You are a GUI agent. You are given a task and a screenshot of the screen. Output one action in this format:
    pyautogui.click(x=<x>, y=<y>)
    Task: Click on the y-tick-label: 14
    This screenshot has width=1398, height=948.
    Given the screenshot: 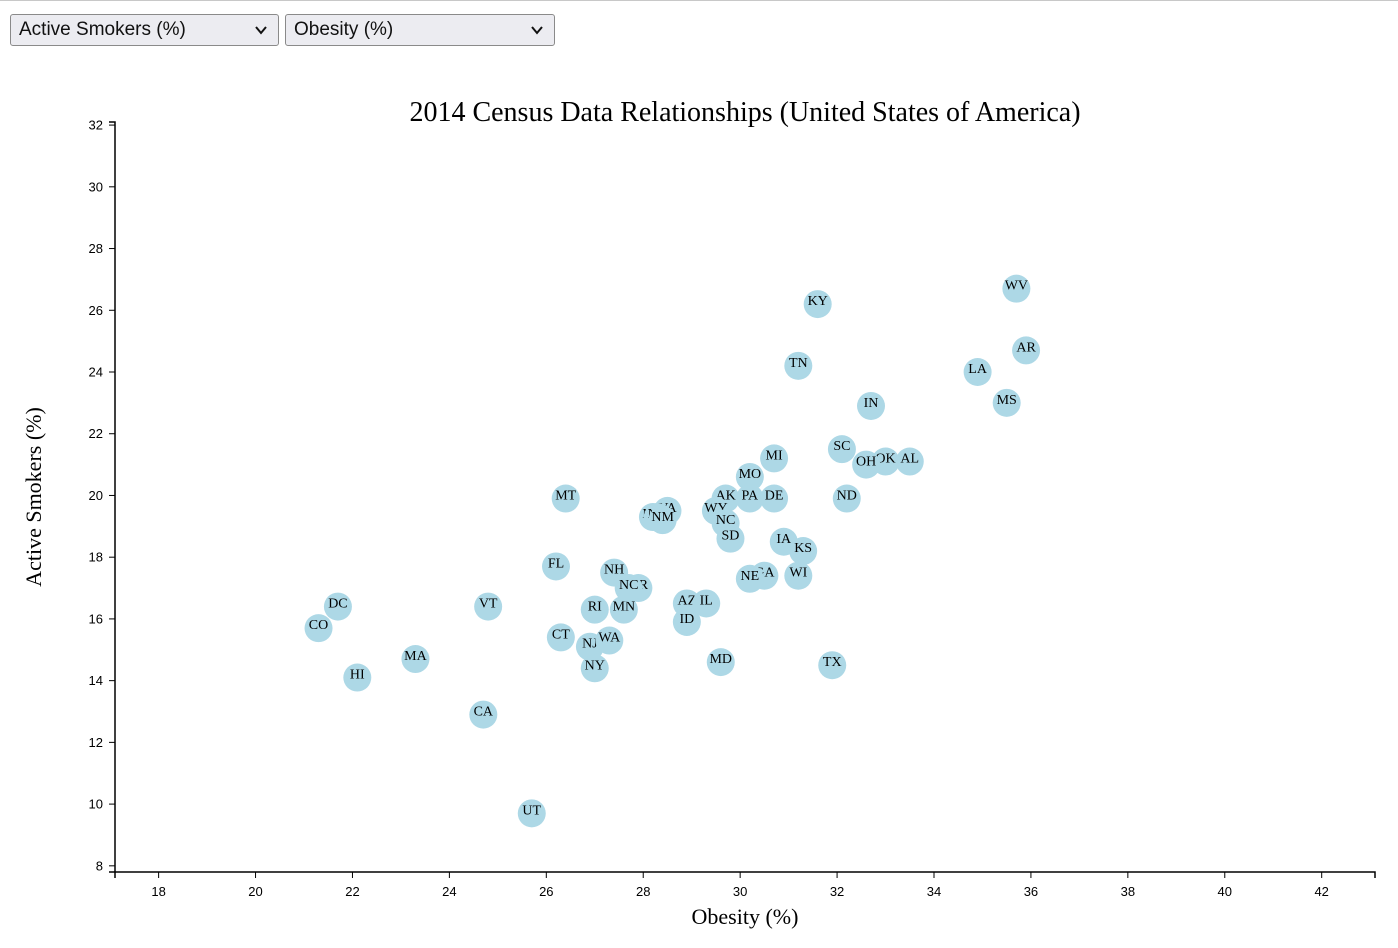 What is the action you would take?
    pyautogui.click(x=96, y=680)
    